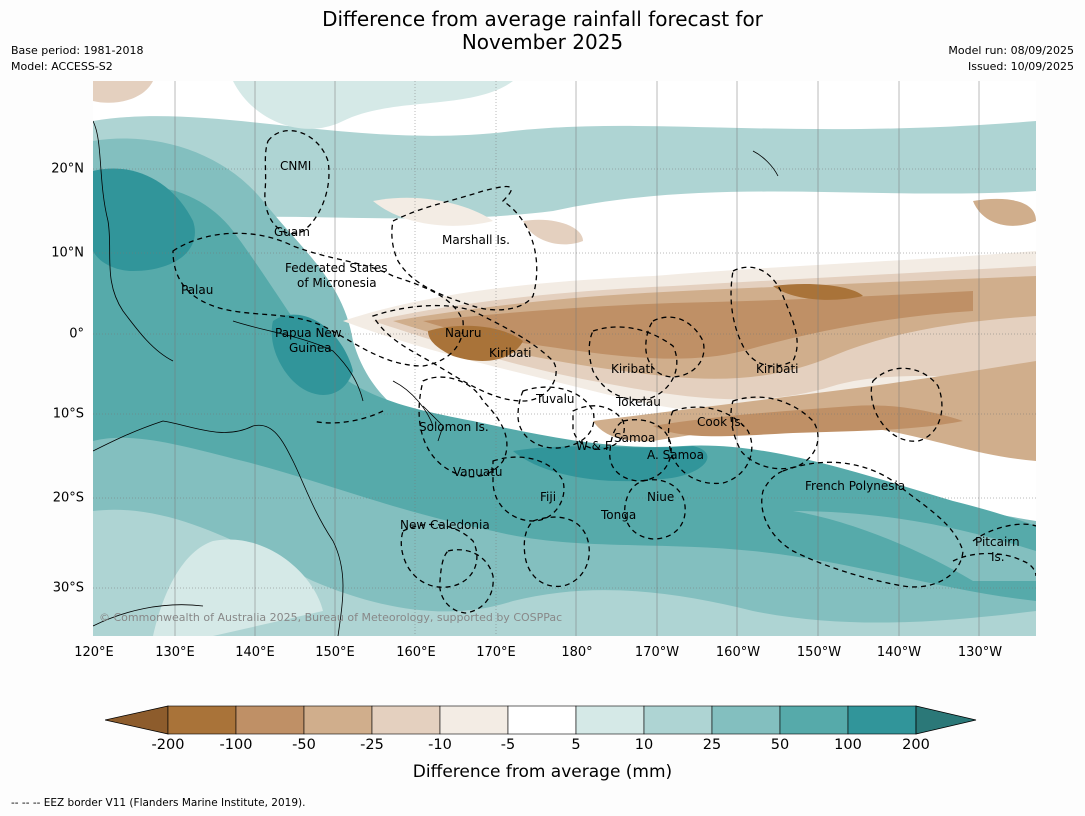 Image resolution: width=1085 pixels, height=816 pixels. What do you see at coordinates (310, 348) in the screenshot?
I see `label-png-2: Guinea` at bounding box center [310, 348].